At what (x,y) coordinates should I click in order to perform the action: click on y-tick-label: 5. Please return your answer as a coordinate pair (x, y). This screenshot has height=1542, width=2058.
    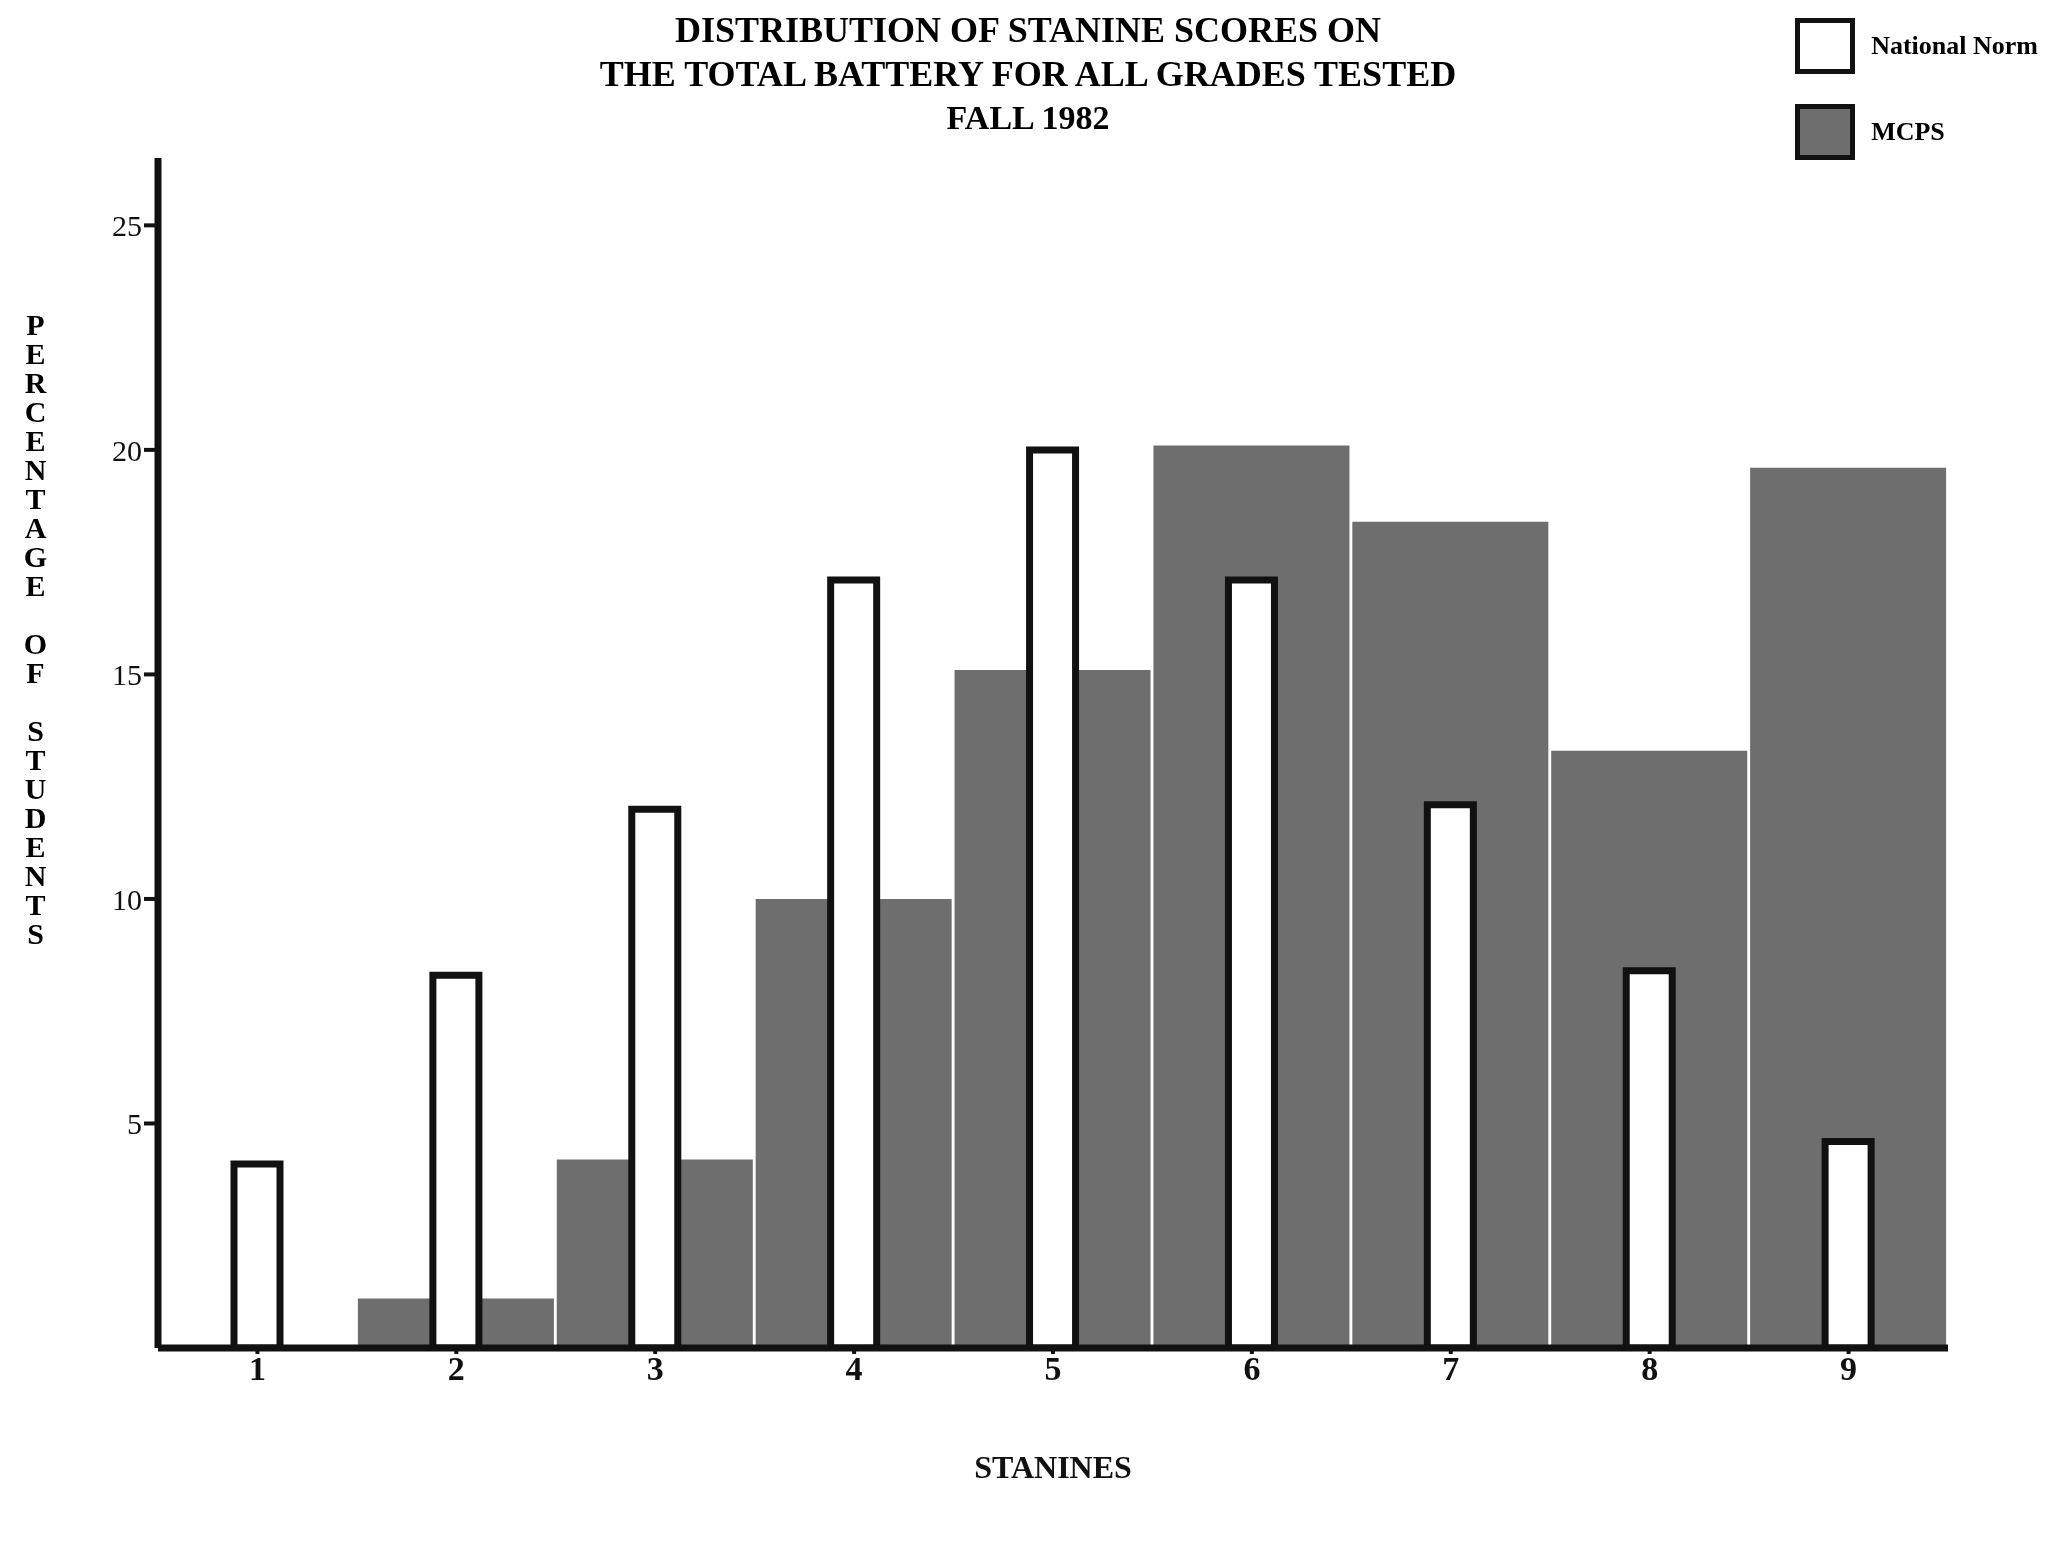
    Looking at the image, I should click on (134, 1124).